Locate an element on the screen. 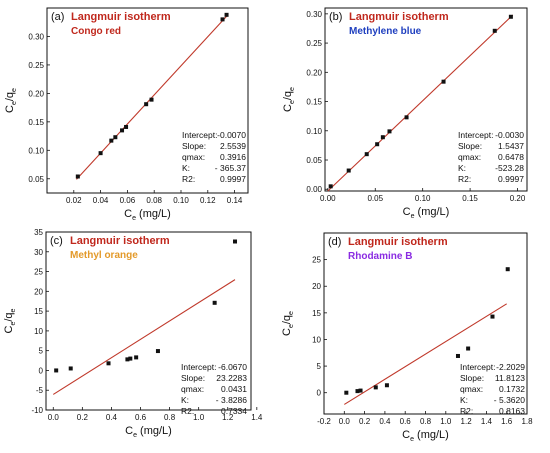  y-axis-label: Ce/qe is located at coordinates (10, 320).